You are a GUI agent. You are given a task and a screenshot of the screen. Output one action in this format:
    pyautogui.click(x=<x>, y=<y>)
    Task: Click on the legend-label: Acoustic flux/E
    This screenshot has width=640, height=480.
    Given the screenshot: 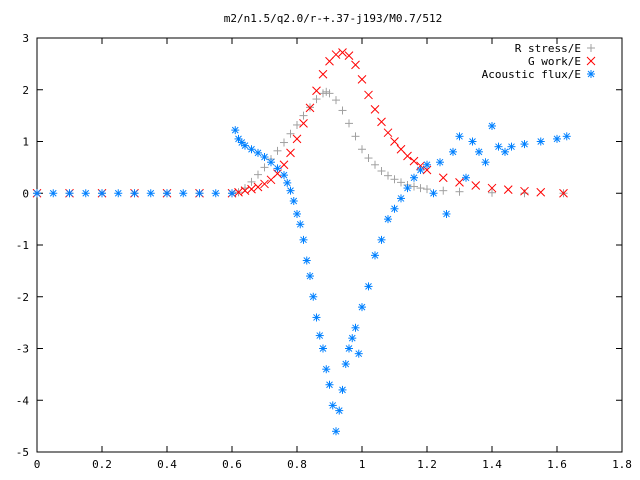 What is the action you would take?
    pyautogui.click(x=531, y=74)
    